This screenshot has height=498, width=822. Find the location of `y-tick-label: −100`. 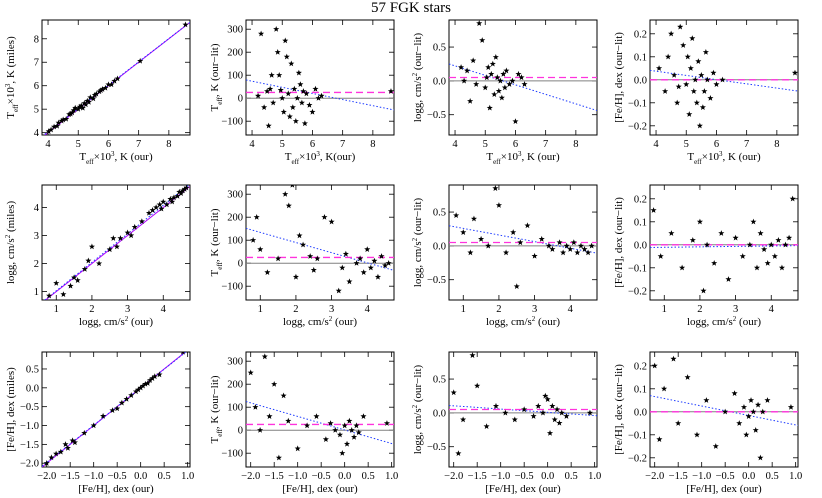

y-tick-label: −100 is located at coordinates (232, 287).